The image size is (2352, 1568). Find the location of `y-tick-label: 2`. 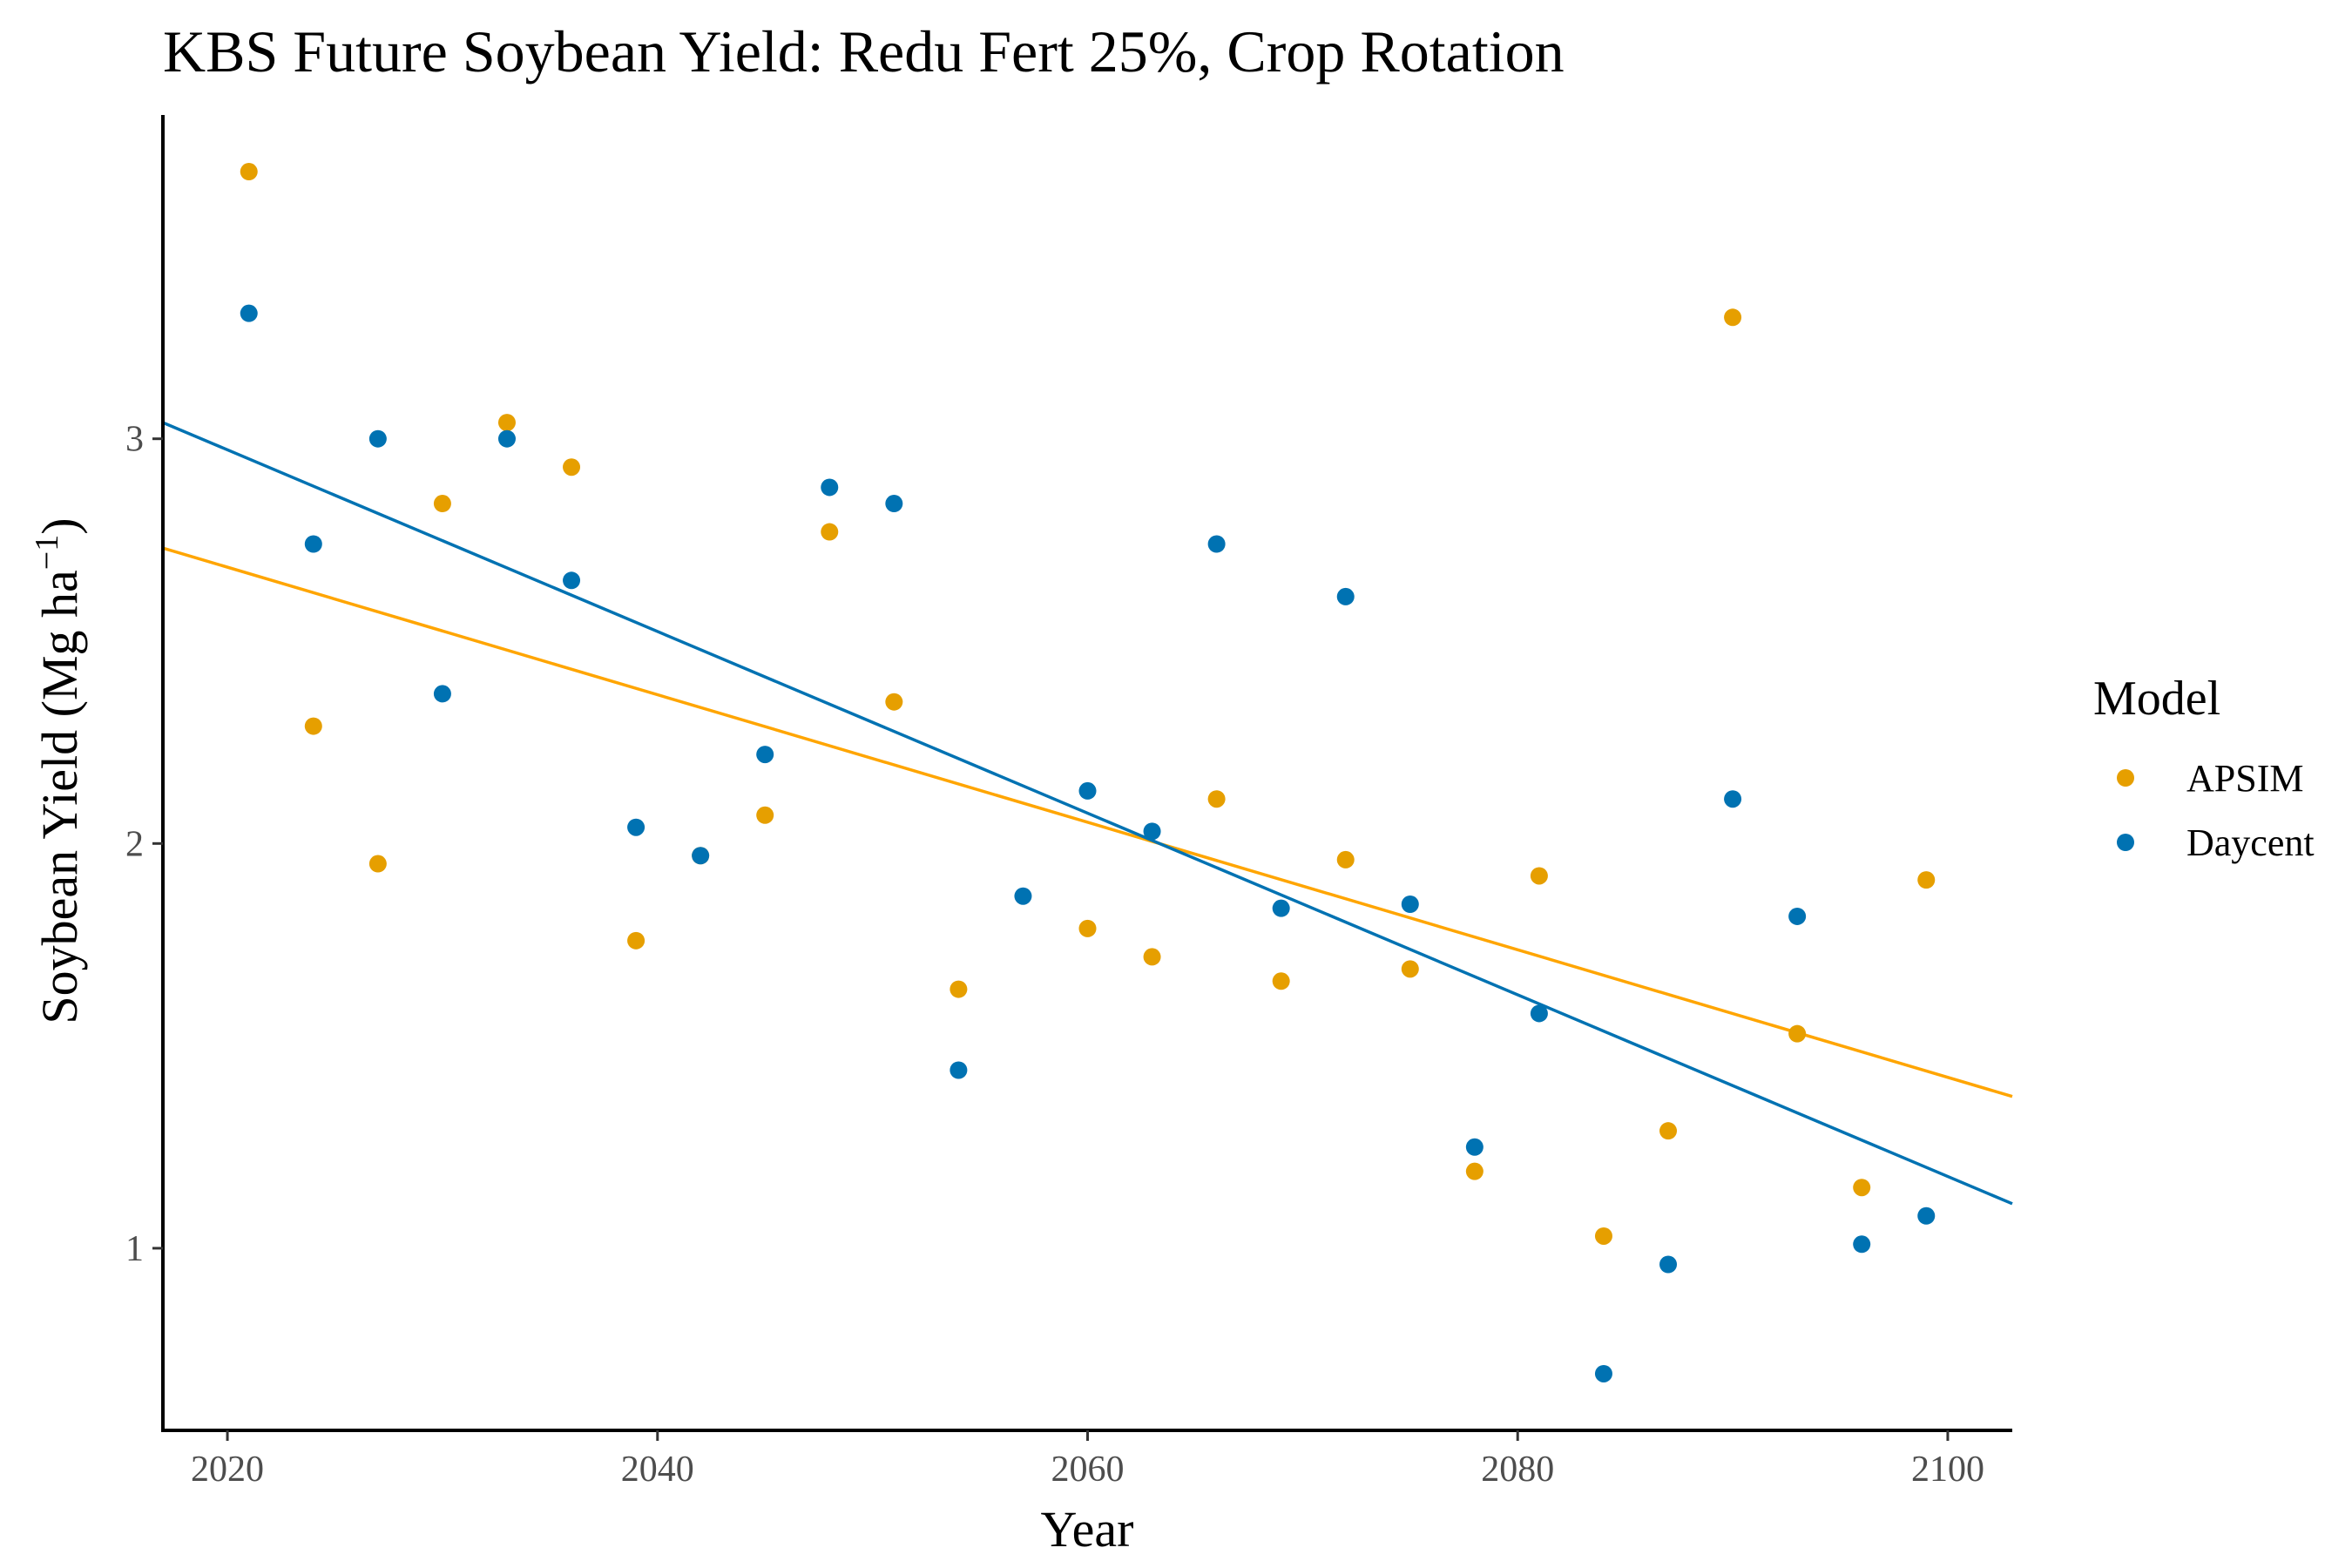

y-tick-label: 2 is located at coordinates (134, 844).